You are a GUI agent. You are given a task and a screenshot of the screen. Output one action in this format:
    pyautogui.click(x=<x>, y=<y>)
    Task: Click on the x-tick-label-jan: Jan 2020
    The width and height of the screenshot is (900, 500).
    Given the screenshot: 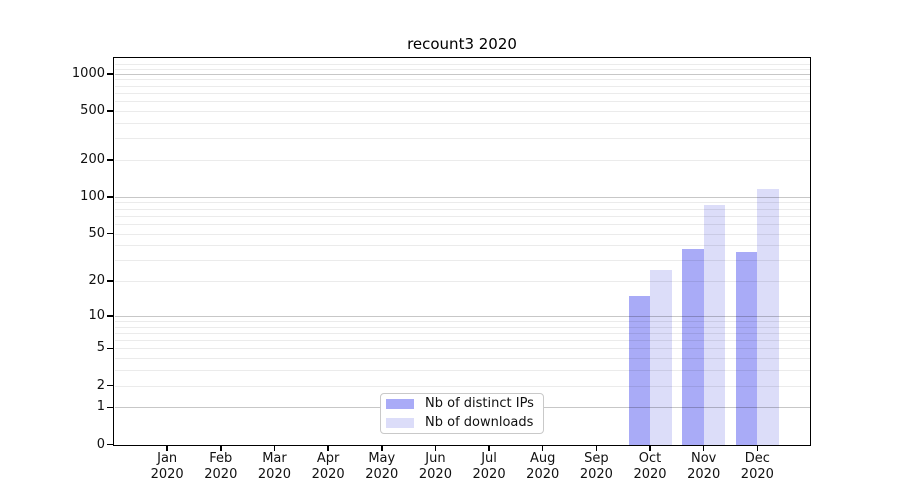 What is the action you would take?
    pyautogui.click(x=167, y=466)
    